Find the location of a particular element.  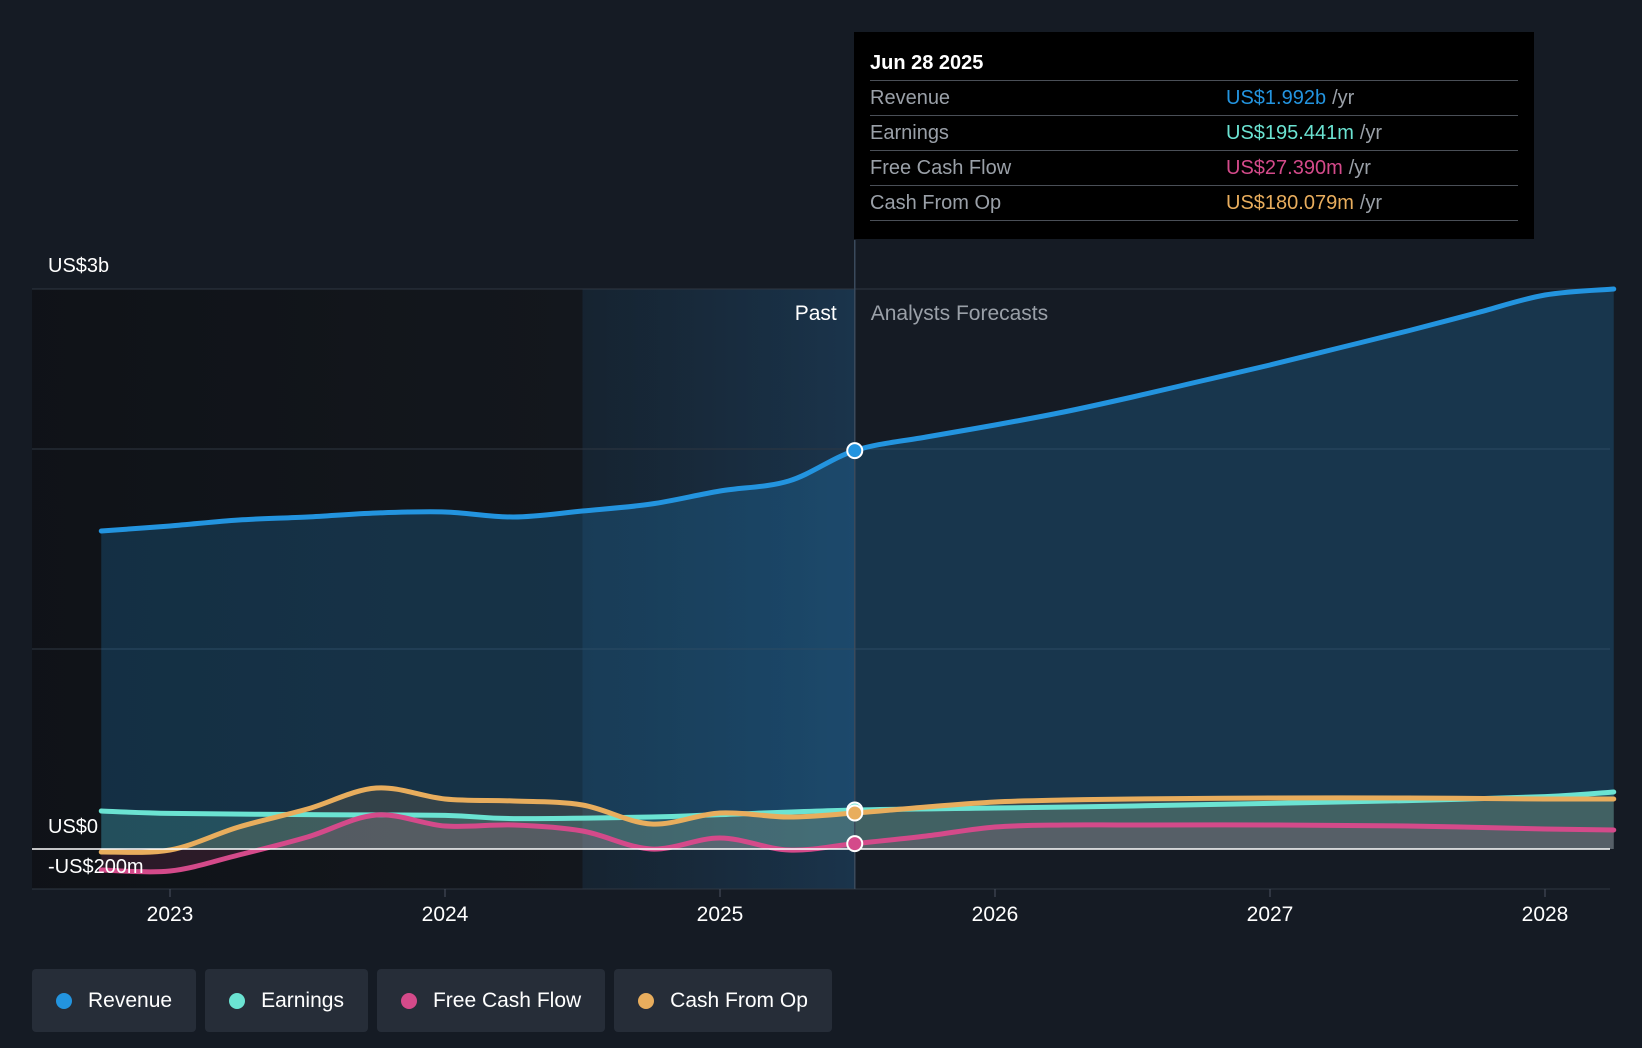

legend-item-cash-from-op: Cash From Op is located at coordinates (723, 1000).